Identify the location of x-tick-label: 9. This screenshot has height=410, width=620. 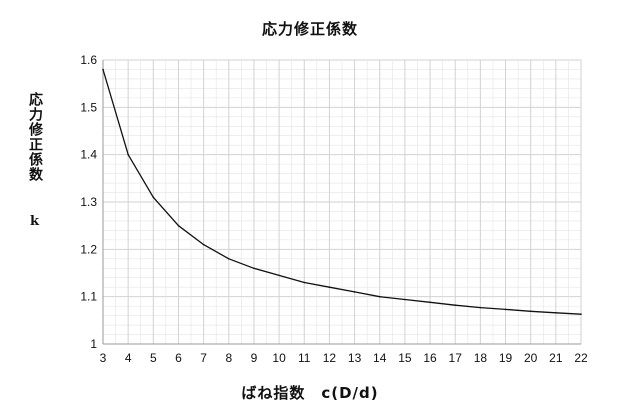
(254, 358).